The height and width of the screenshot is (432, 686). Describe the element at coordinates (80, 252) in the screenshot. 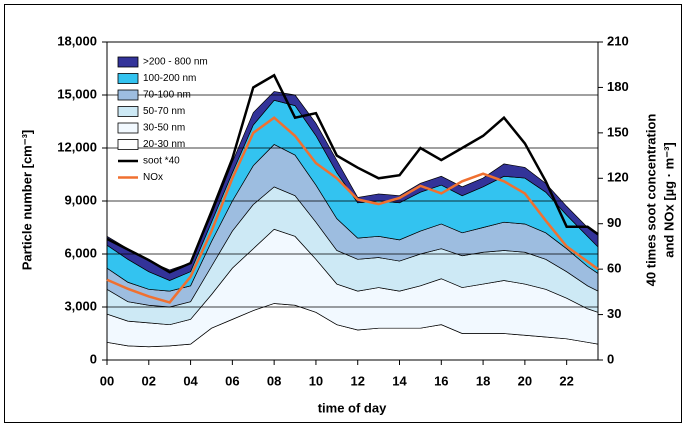

I see `y-tick-label: 6,000` at that location.